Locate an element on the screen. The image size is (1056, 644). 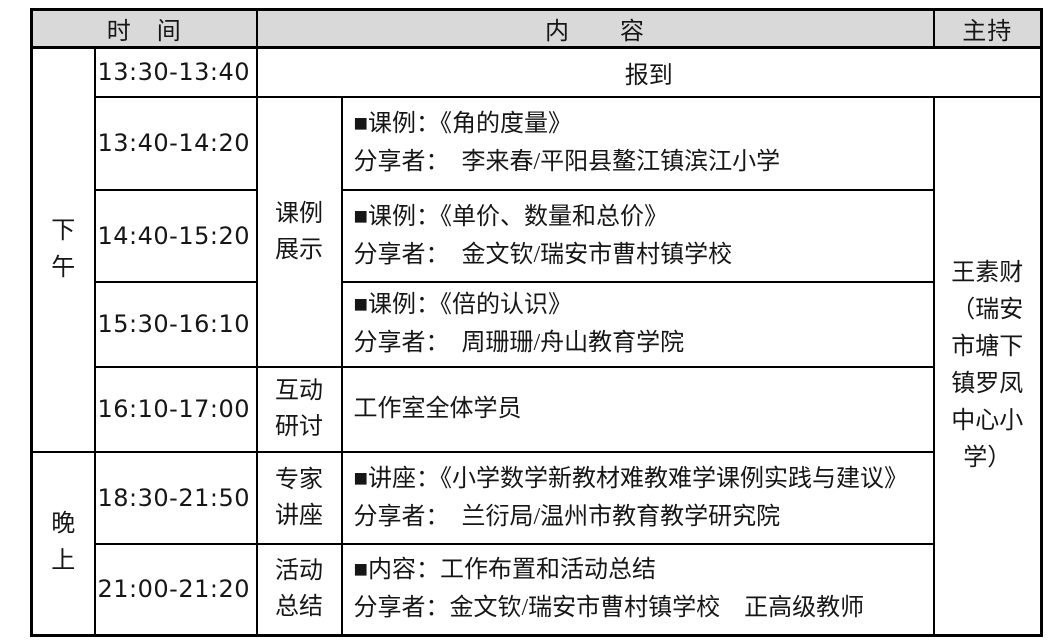
summary-title: ■内容：工作布置和活动总结 is located at coordinates (505, 570).